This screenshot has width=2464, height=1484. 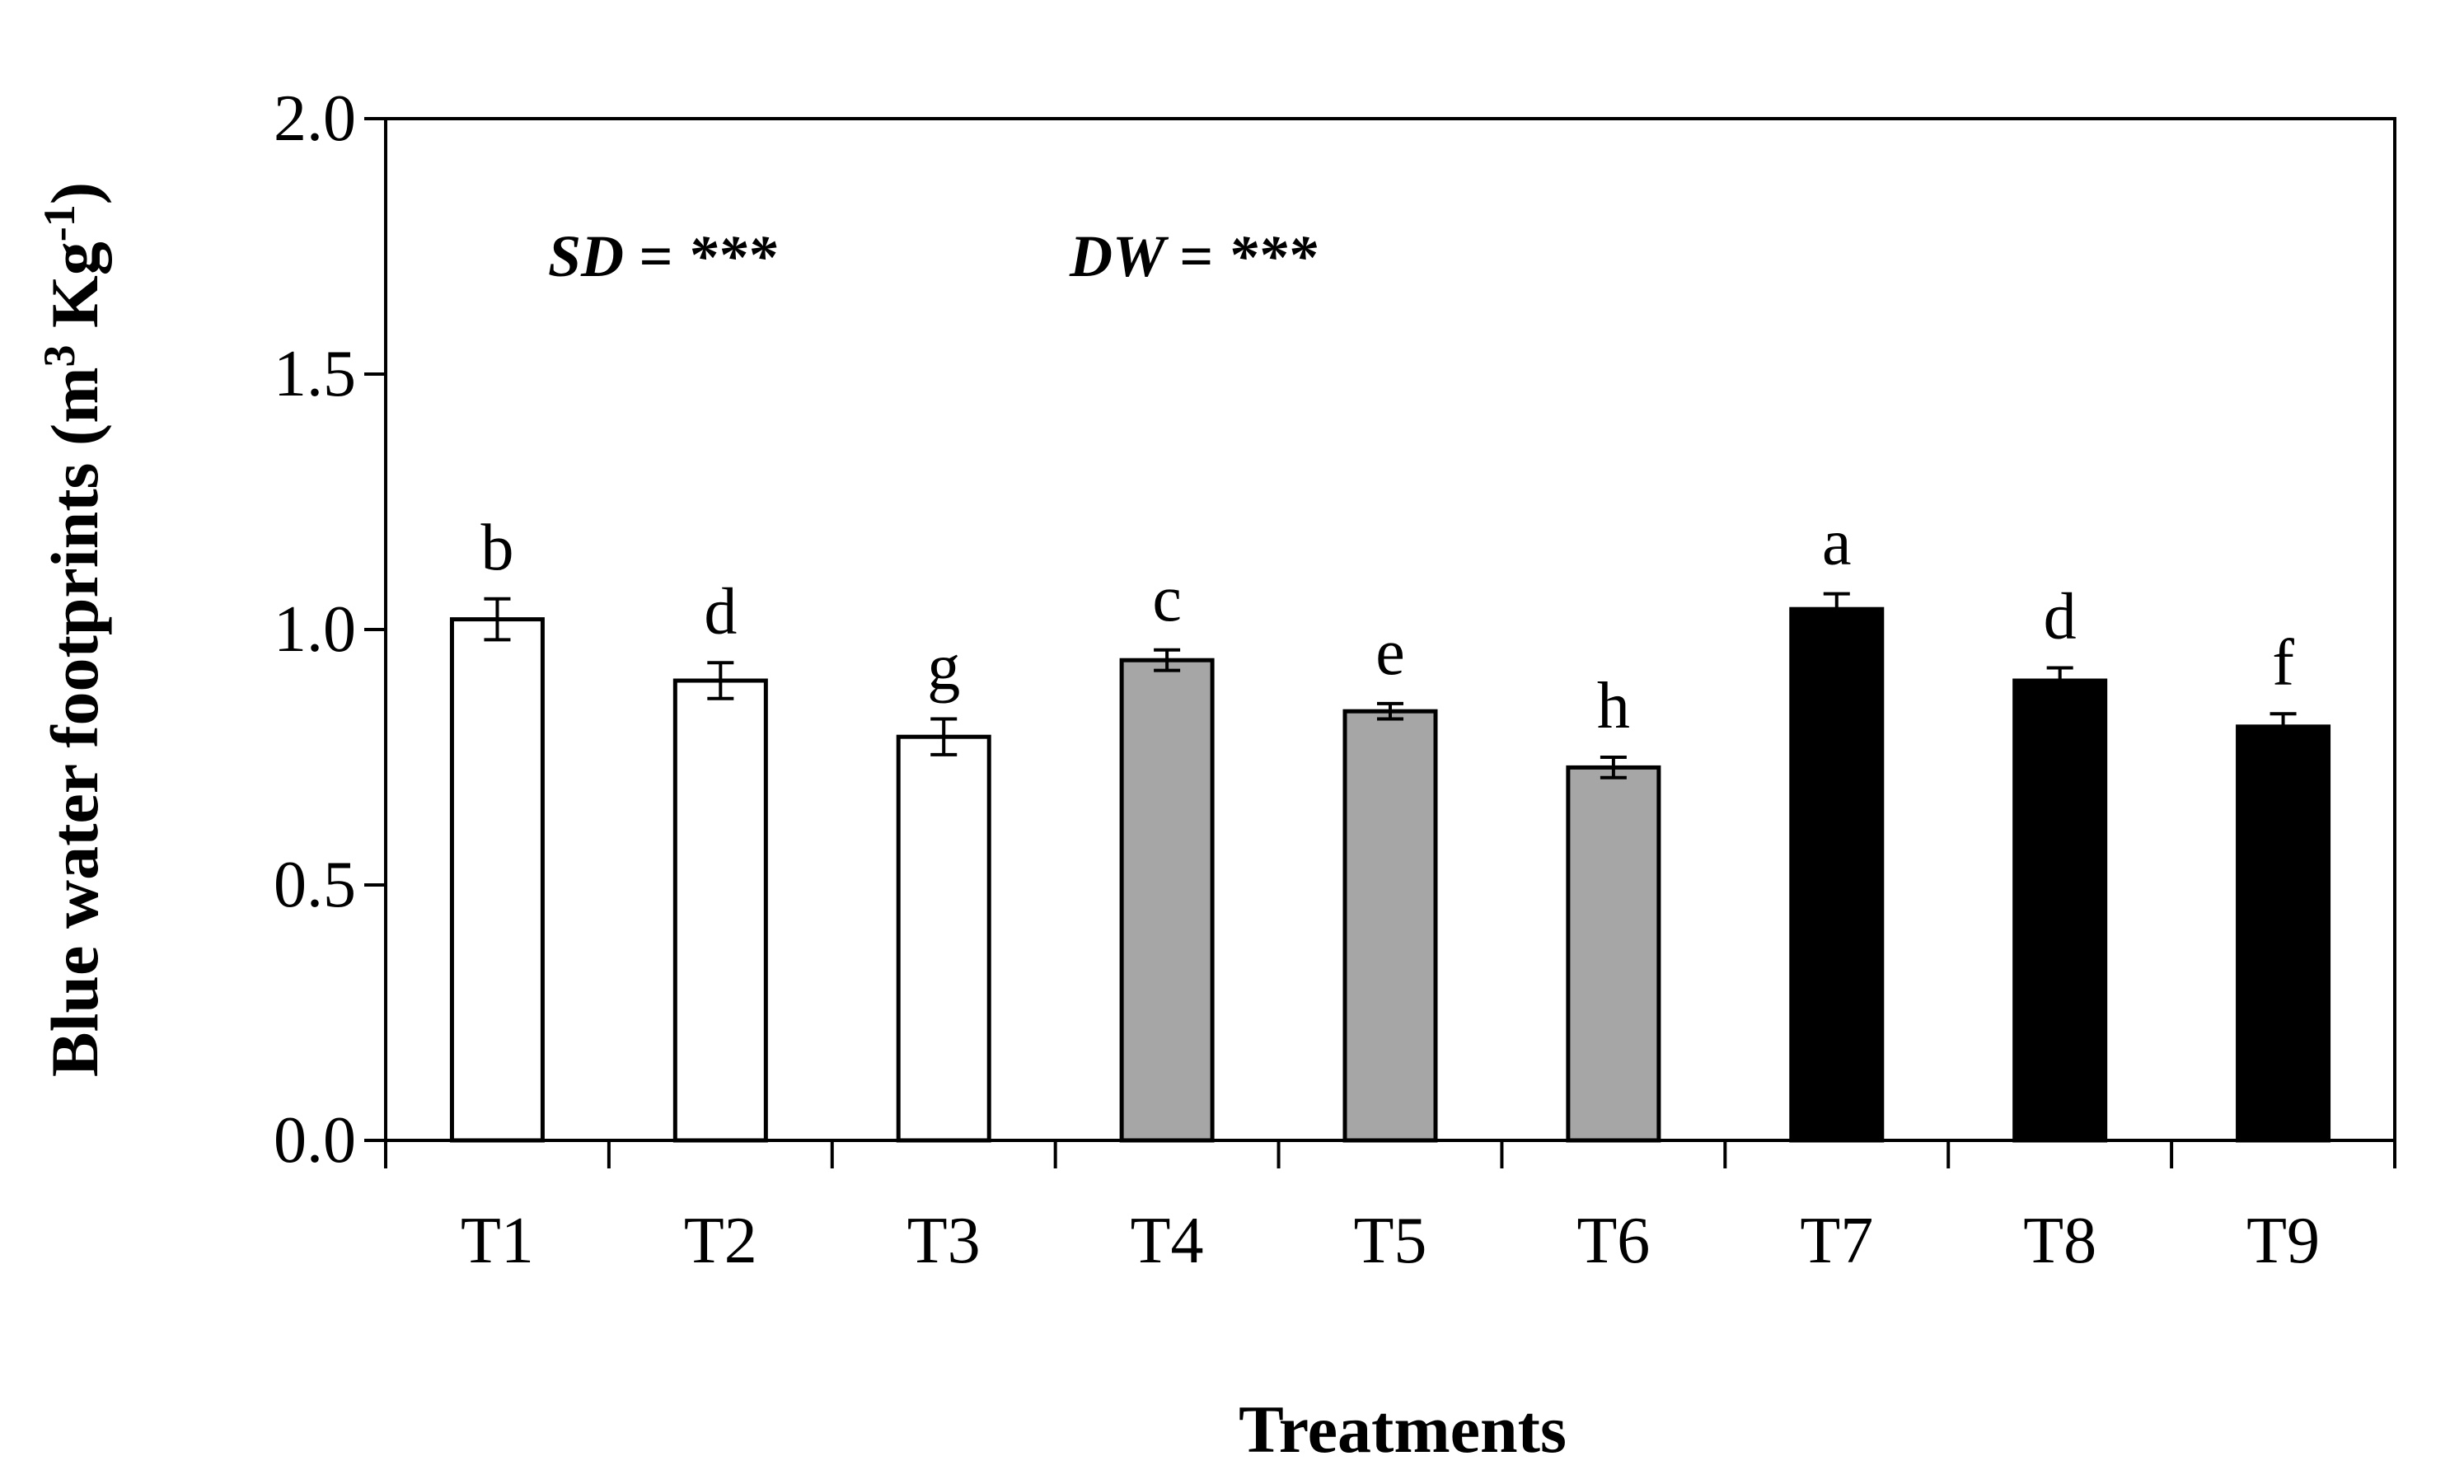 I want to click on y-axis-title-sup2: -1, so click(x=60, y=223).